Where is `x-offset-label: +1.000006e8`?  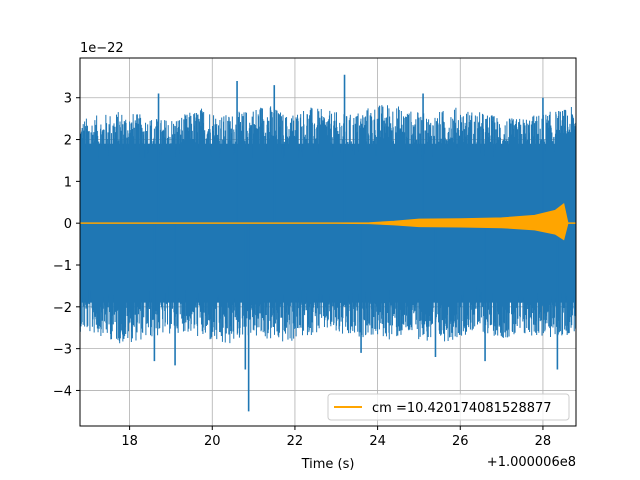 x-offset-label: +1.000006e8 is located at coordinates (531, 462).